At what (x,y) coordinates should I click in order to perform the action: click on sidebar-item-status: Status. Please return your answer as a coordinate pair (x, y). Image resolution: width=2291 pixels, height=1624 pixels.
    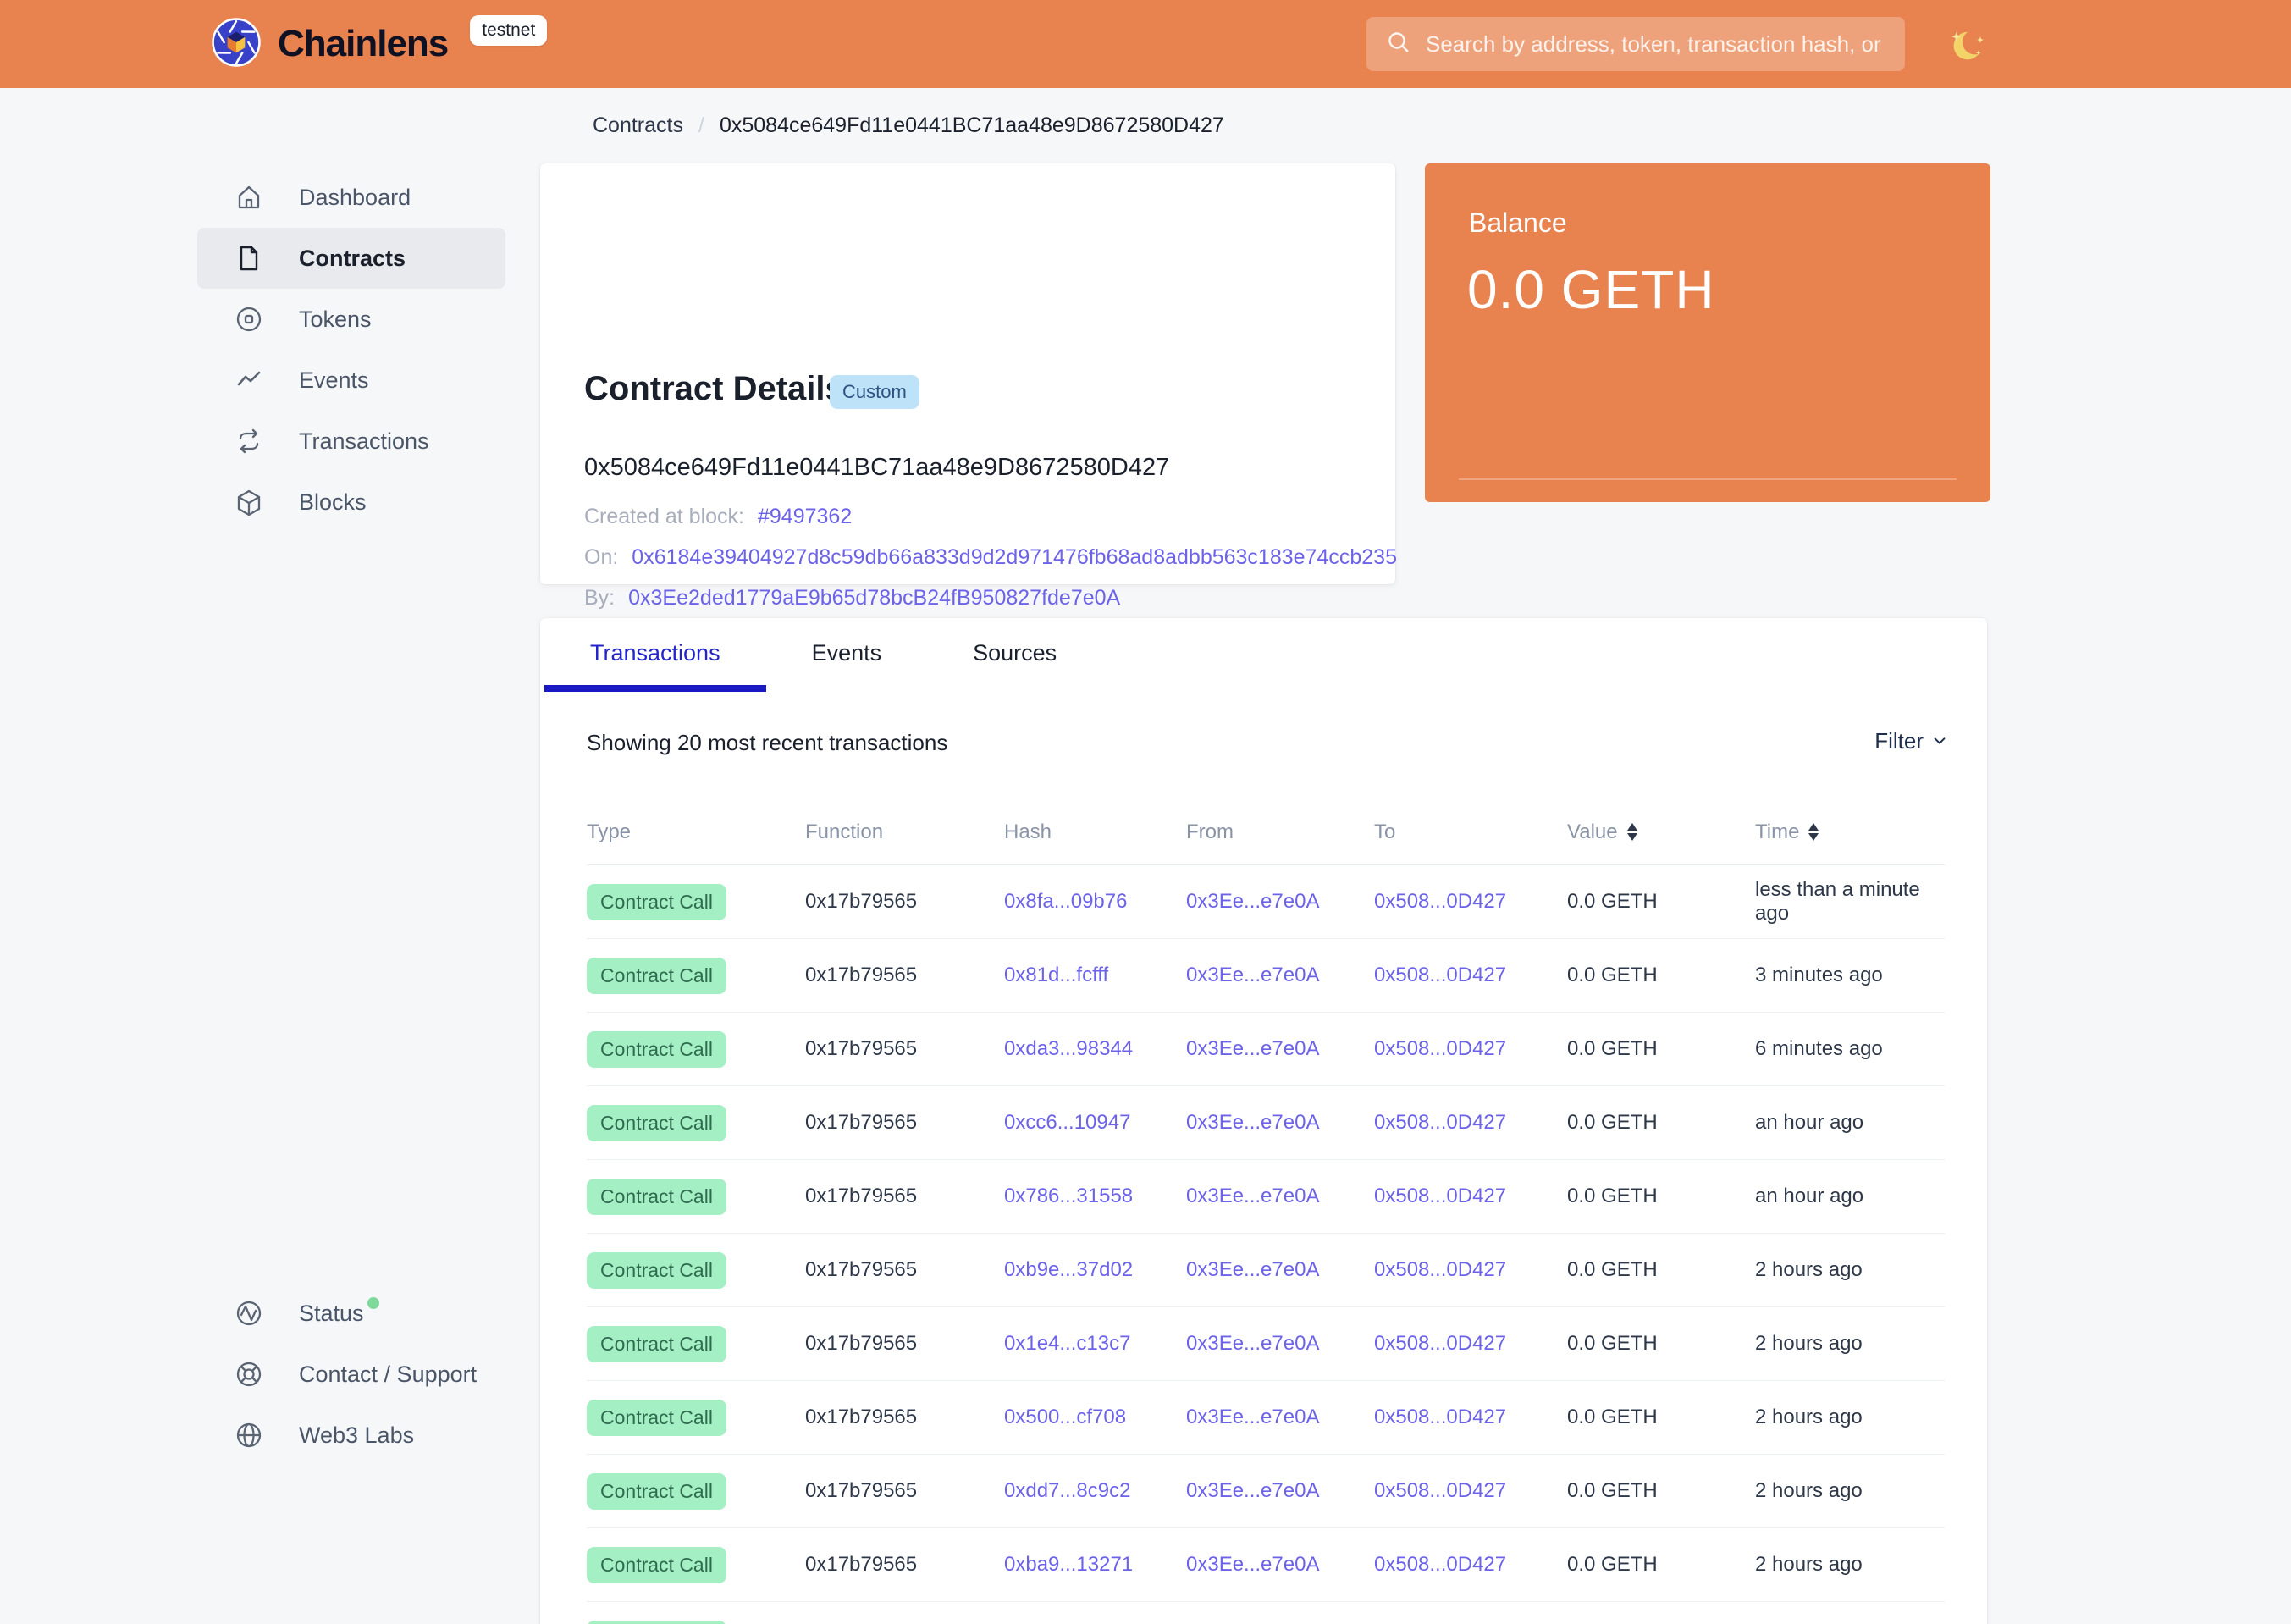
    Looking at the image, I should click on (351, 1313).